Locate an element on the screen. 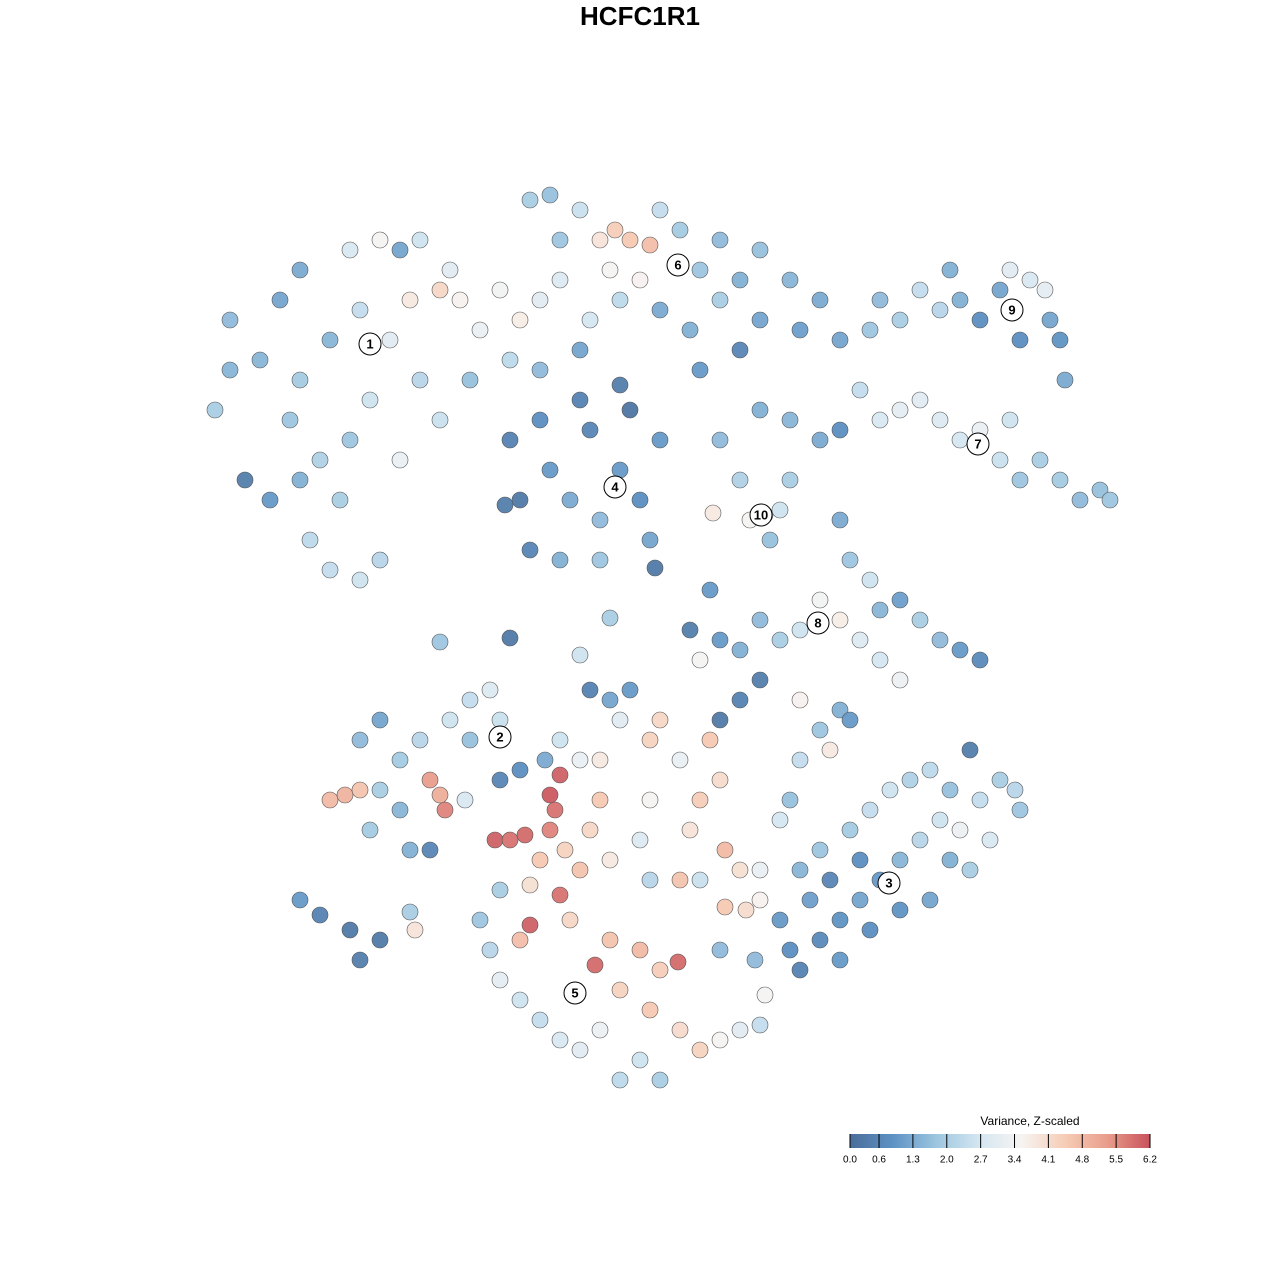 The image size is (1280, 1285). cluster-label: 10 is located at coordinates (761, 514).